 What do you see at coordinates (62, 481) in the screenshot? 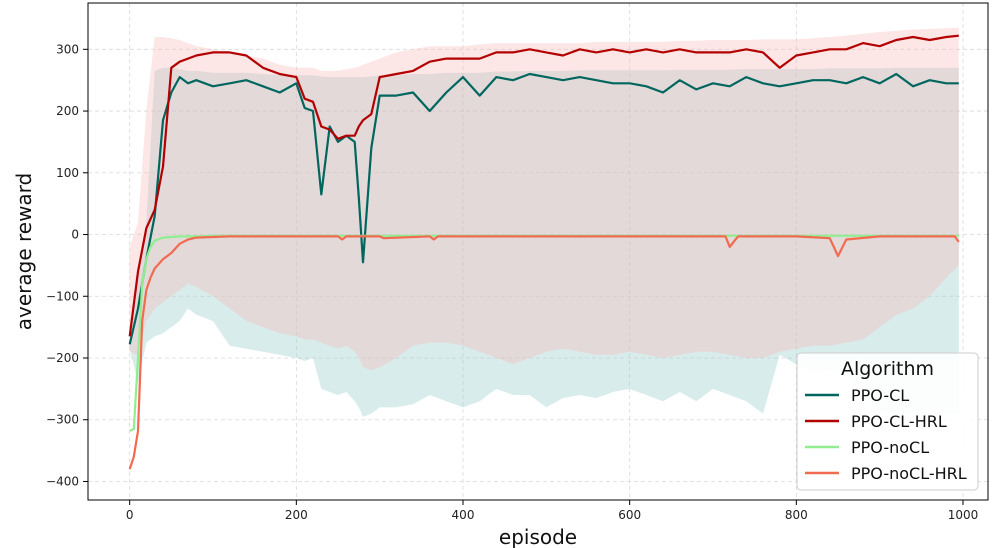
I see `y-tick-label: −400` at bounding box center [62, 481].